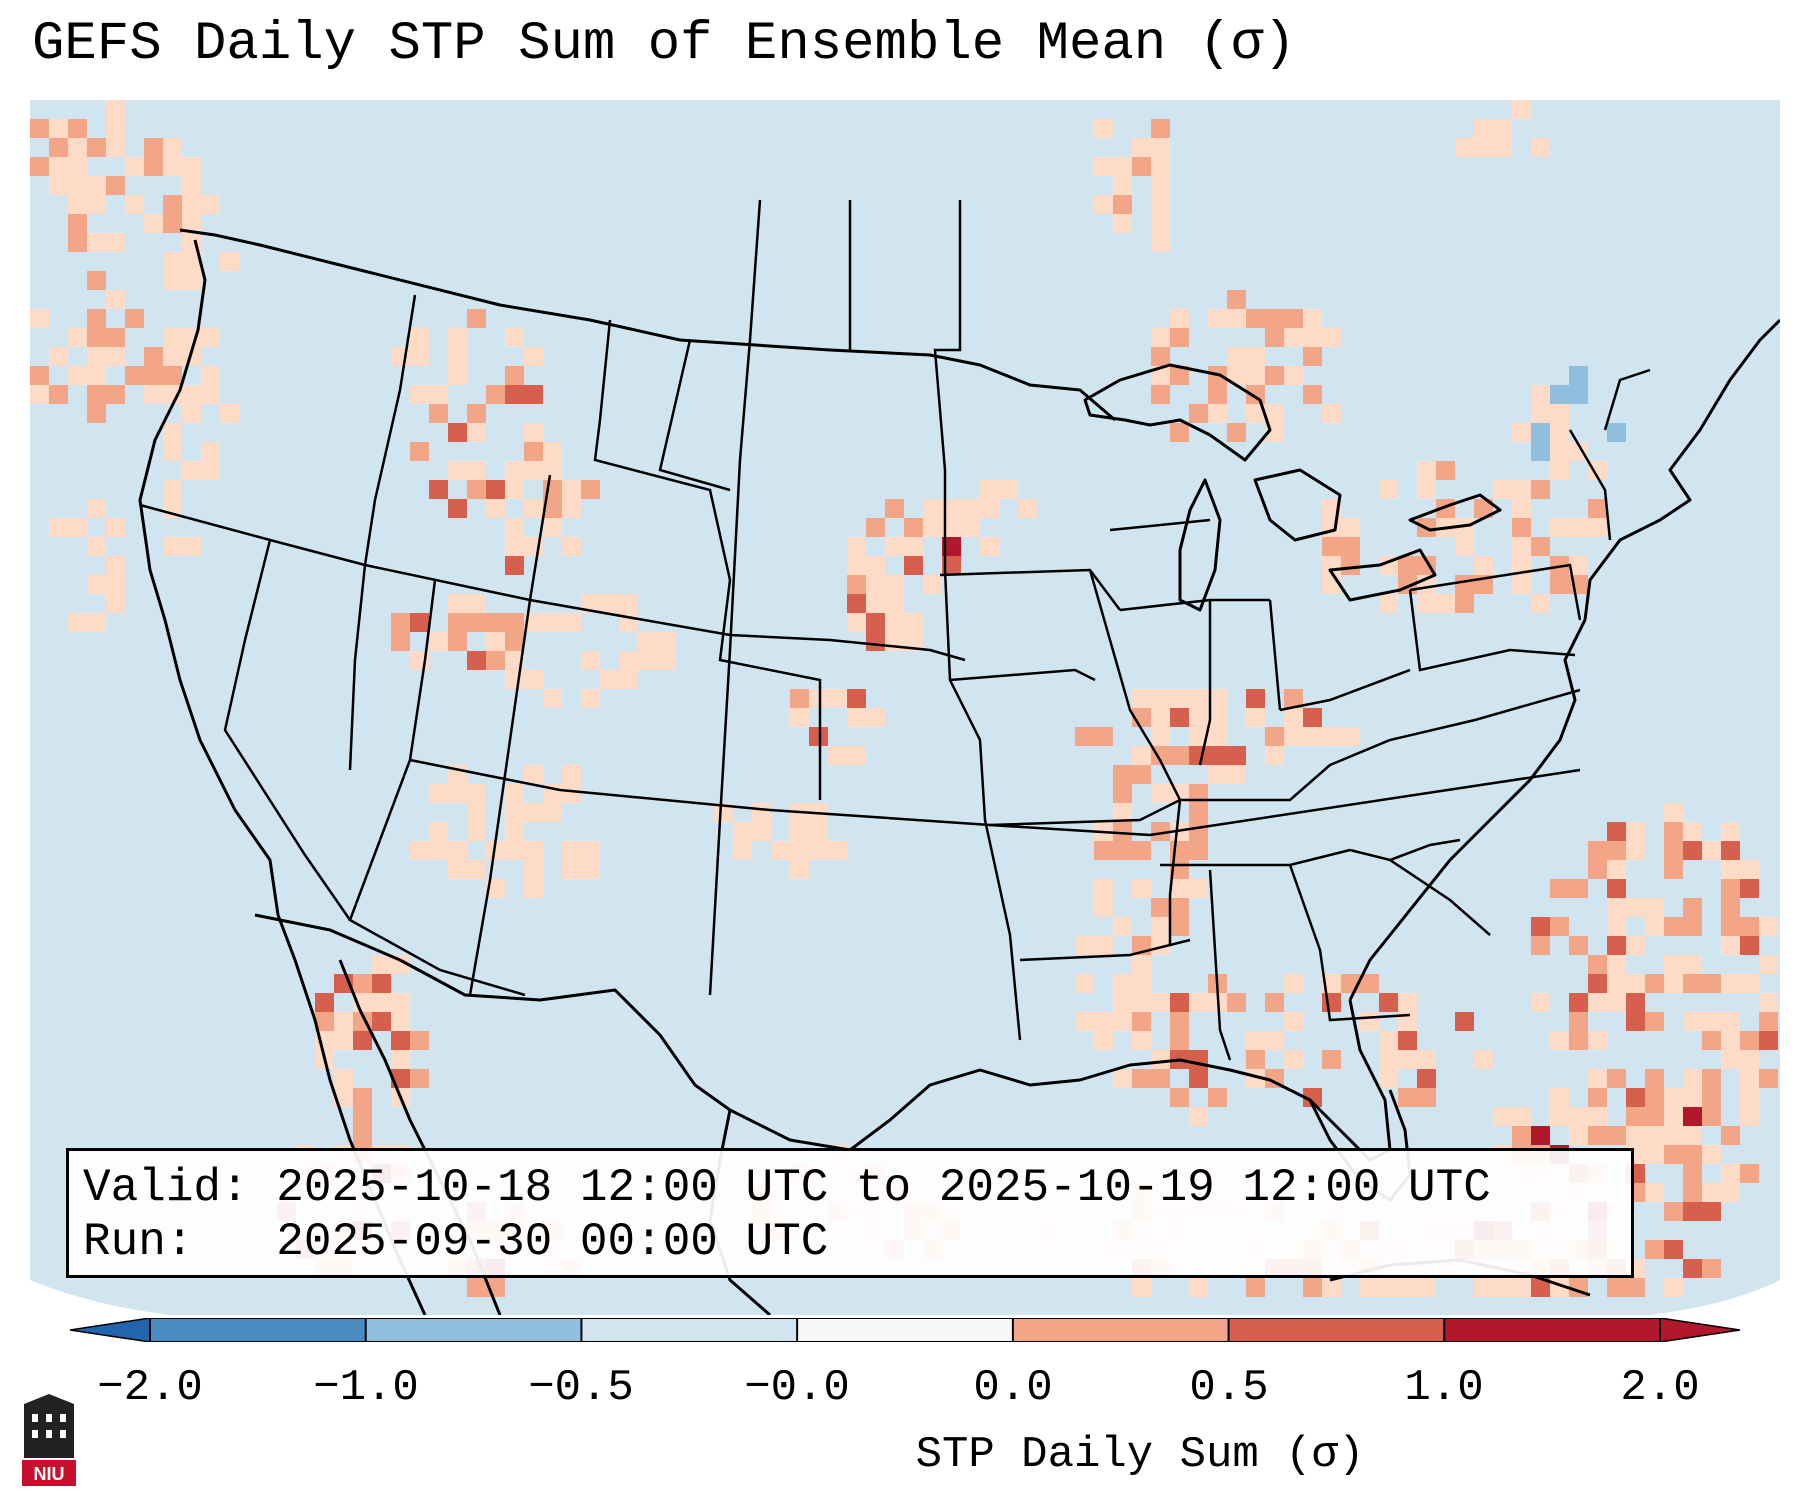 This screenshot has width=1803, height=1506. Describe the element at coordinates (905, 1330) in the screenshot. I see `colorbar-bin` at that location.